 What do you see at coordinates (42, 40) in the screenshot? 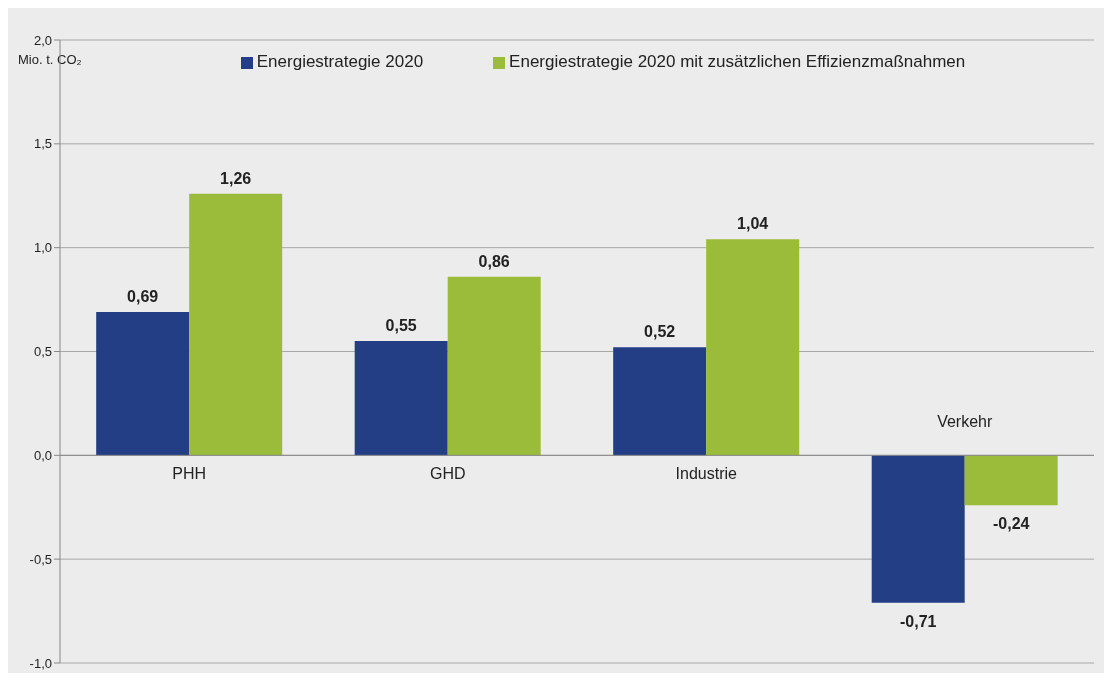
I see `y-tick-label: 2,0` at bounding box center [42, 40].